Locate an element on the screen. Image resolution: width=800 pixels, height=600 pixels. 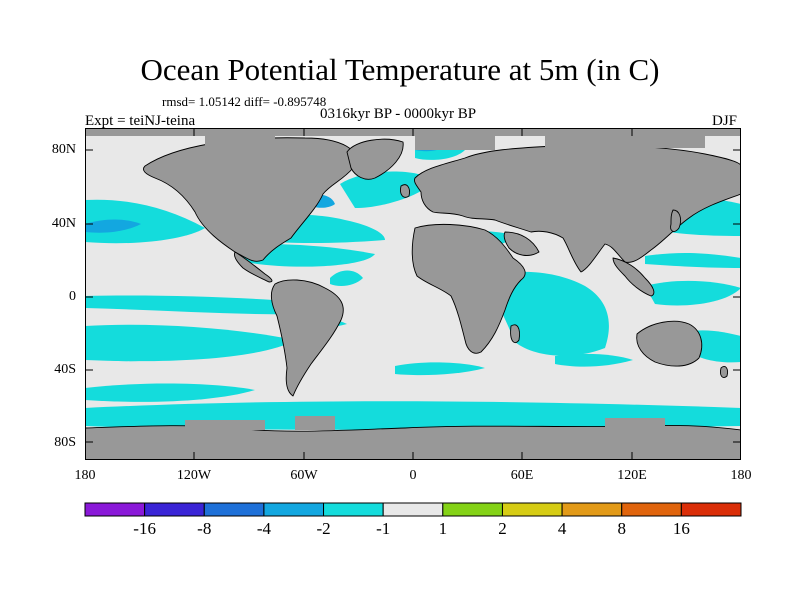
colorbar-label: 1 is located at coordinates (443, 528).